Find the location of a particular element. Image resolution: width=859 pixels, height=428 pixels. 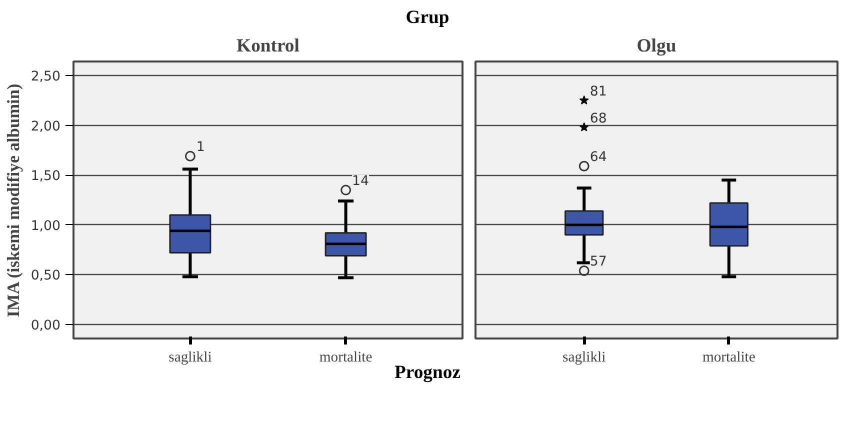

y-tick-label: 1,00 is located at coordinates (45, 226).